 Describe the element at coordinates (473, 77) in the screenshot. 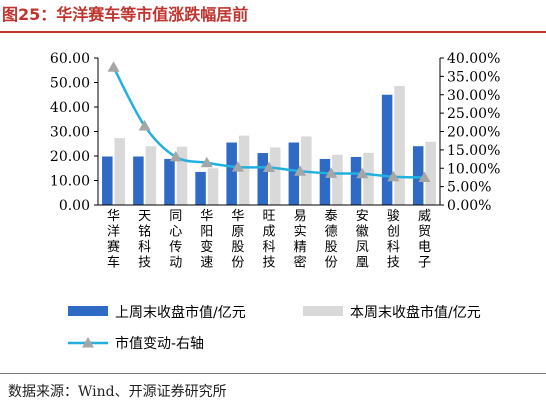

I see `right-axis-tick-label: 35.00%` at that location.